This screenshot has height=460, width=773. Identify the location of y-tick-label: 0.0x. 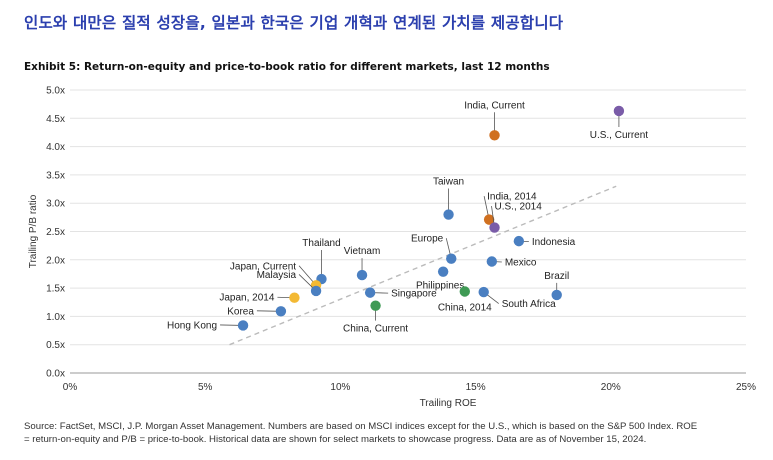
(55, 374).